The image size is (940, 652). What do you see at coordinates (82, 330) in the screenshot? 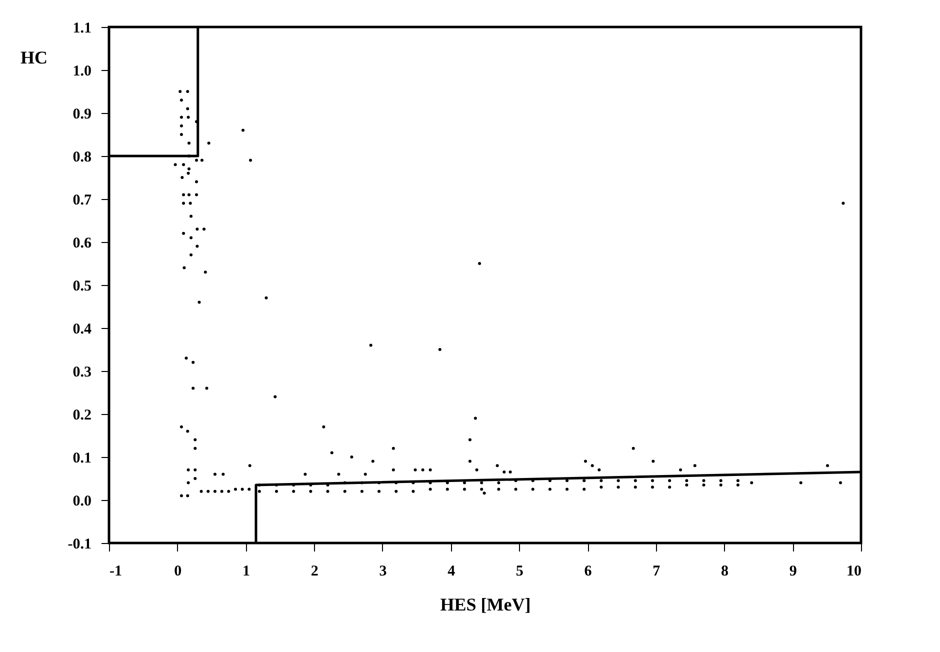
I see `y-tick-label: 0.4` at bounding box center [82, 330].